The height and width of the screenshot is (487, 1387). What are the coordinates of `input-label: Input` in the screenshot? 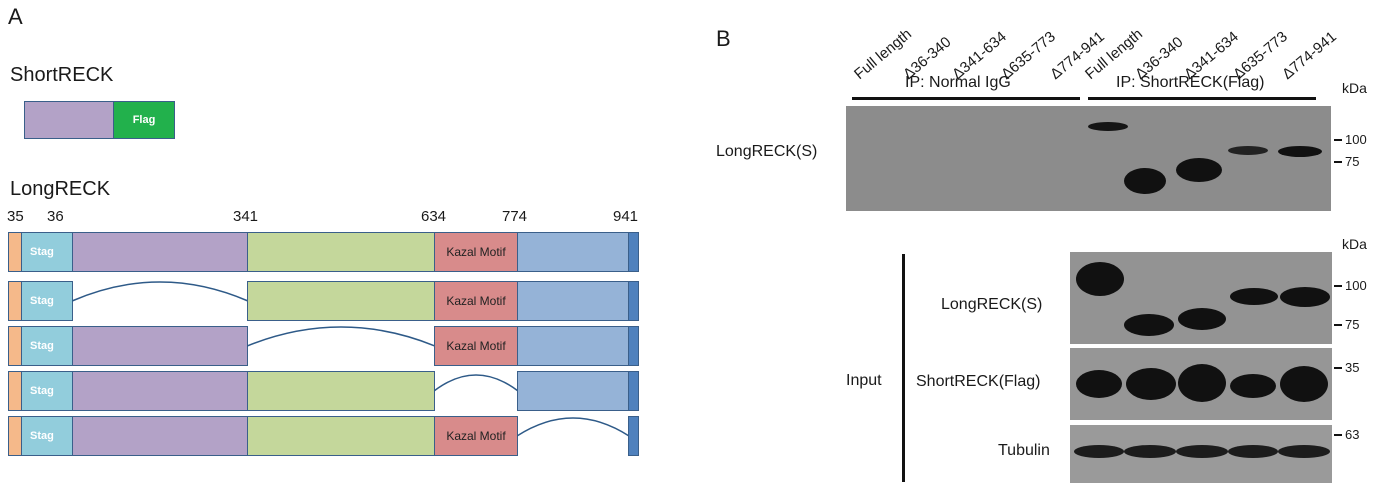 It's located at (864, 380).